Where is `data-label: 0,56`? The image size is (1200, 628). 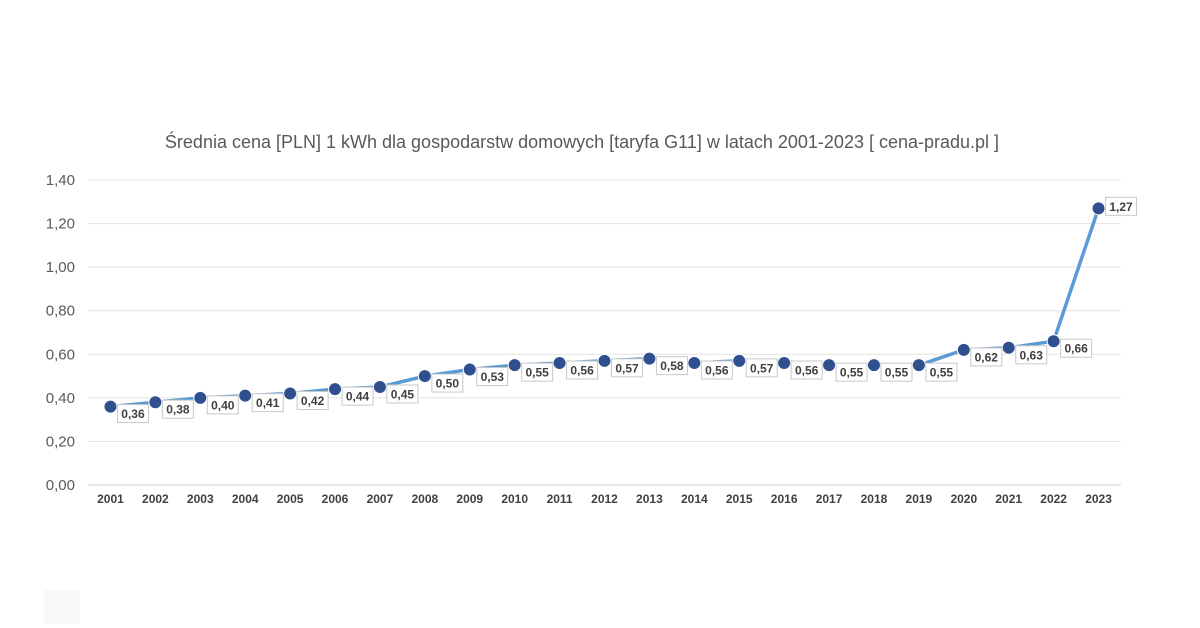
data-label: 0,56 is located at coordinates (716, 370).